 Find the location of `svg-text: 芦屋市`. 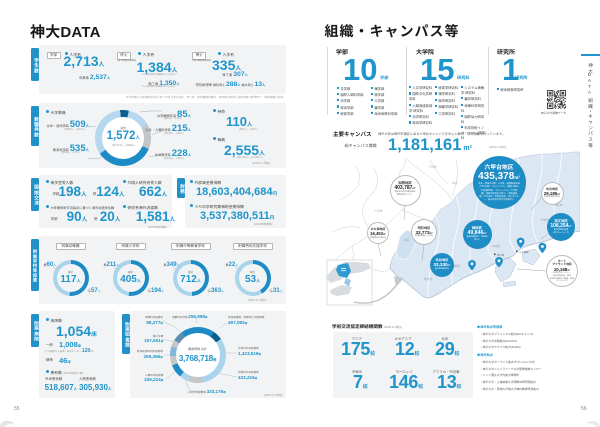

svg-text: 芦屋市 is located at coordinates (545, 220).